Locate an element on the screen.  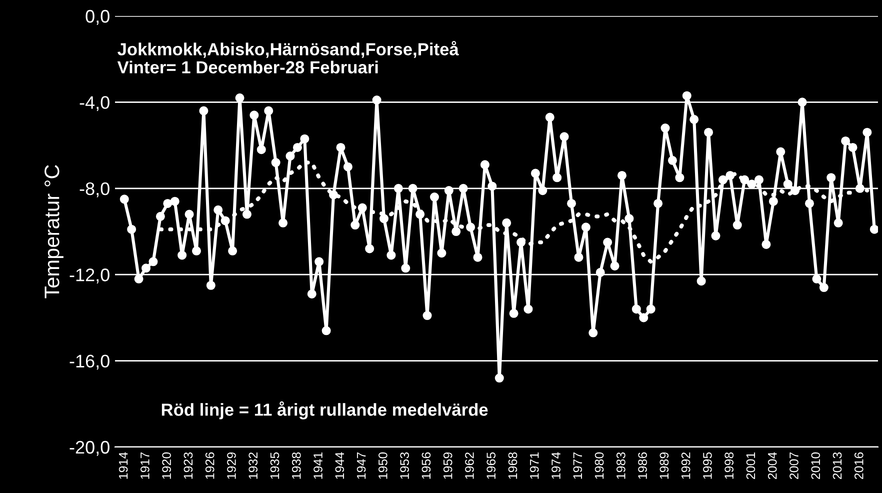
x-tick-label: 1926 is located at coordinates (209, 465).